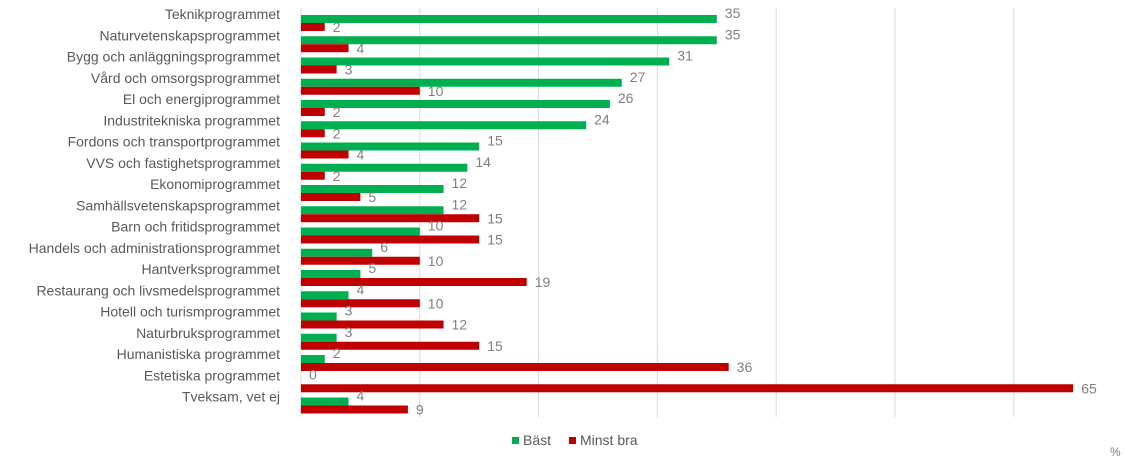 The height and width of the screenshot is (458, 1125). What do you see at coordinates (231, 397) in the screenshot?
I see `category-label: Tveksam, vet ej` at bounding box center [231, 397].